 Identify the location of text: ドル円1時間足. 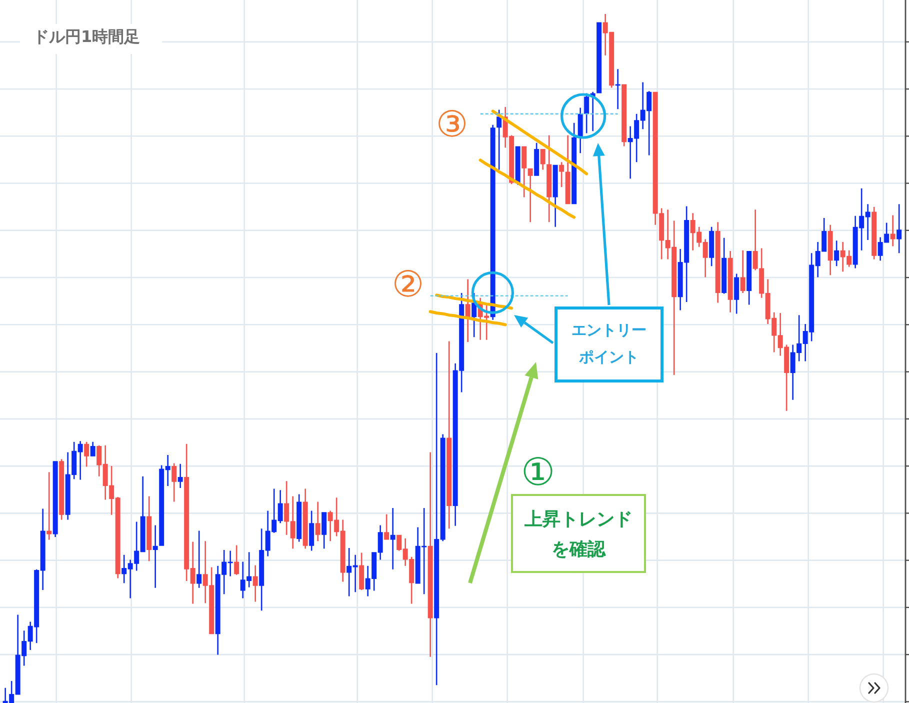
(86, 36).